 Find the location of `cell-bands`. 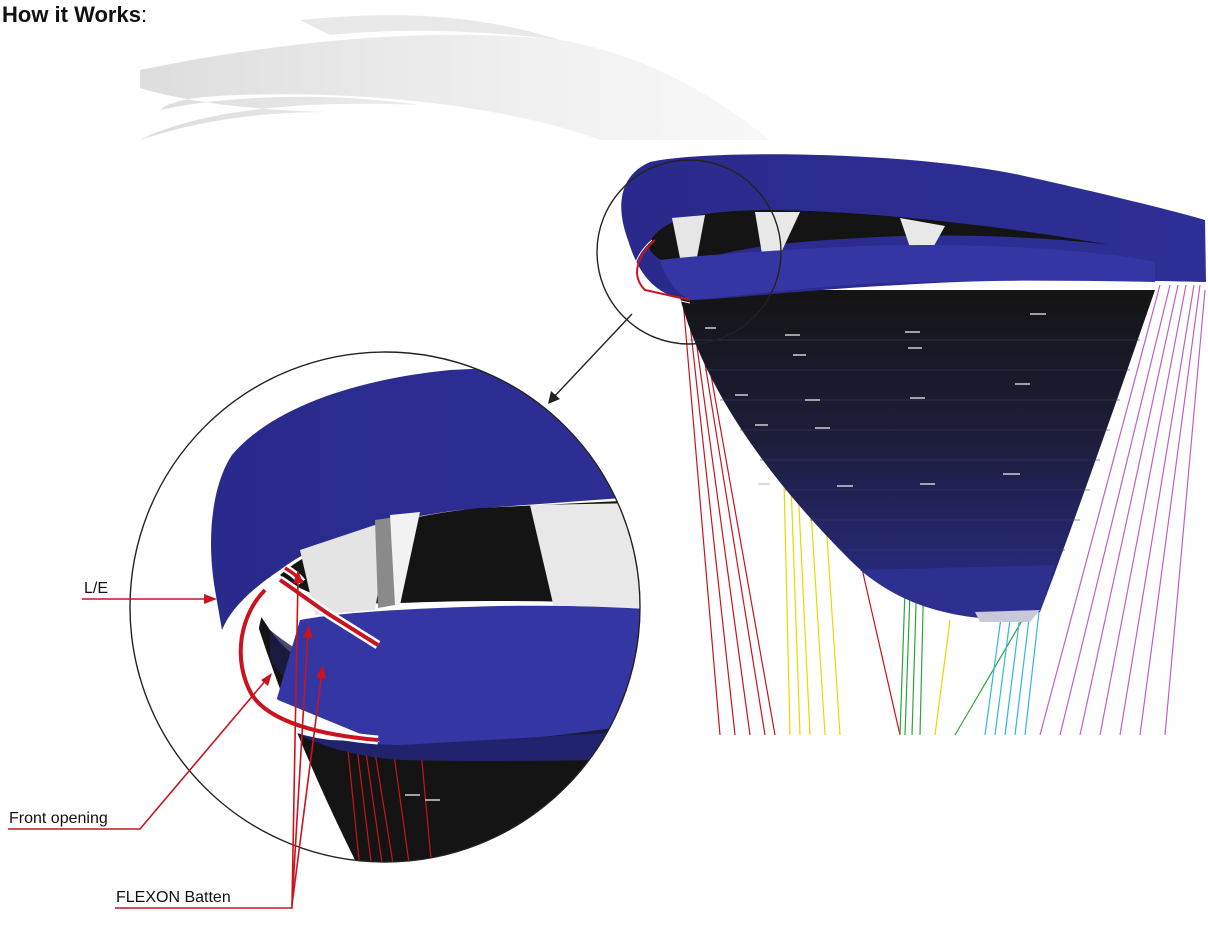

cell-bands is located at coordinates (915, 445).